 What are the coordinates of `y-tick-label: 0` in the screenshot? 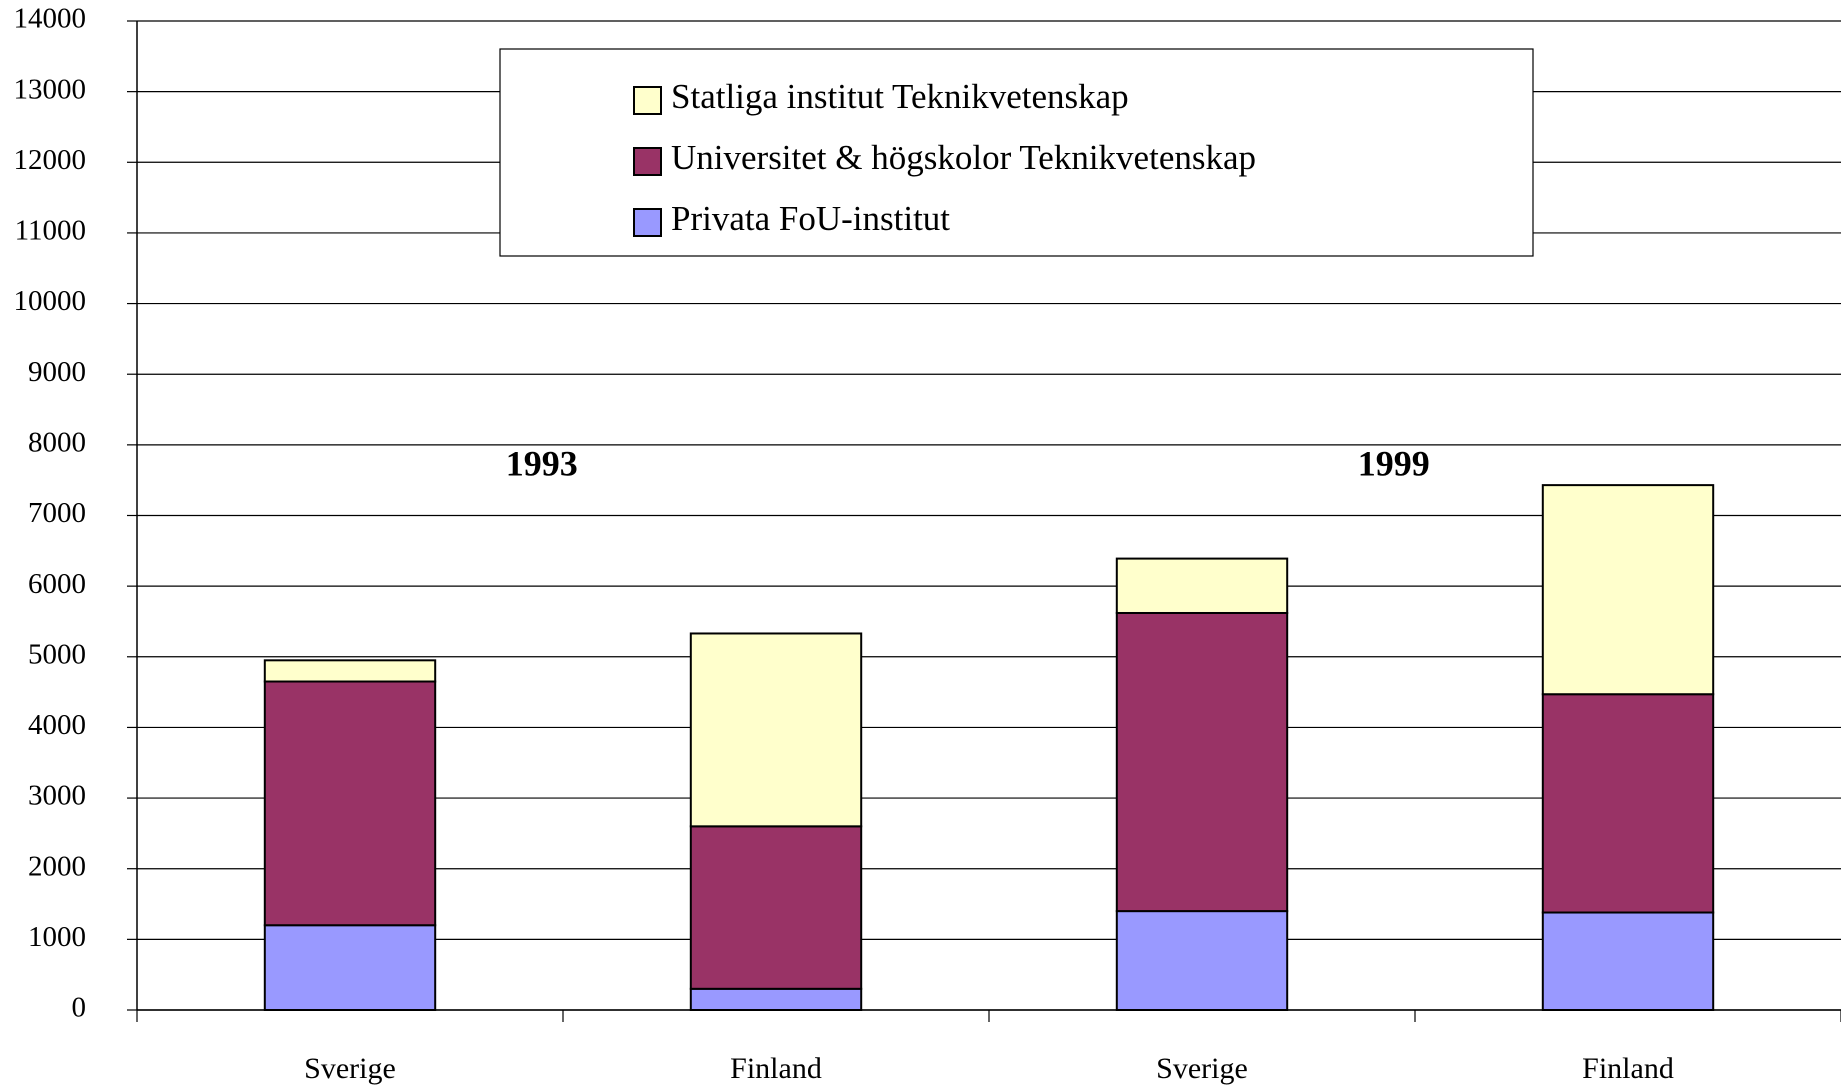 It's located at (79, 1008).